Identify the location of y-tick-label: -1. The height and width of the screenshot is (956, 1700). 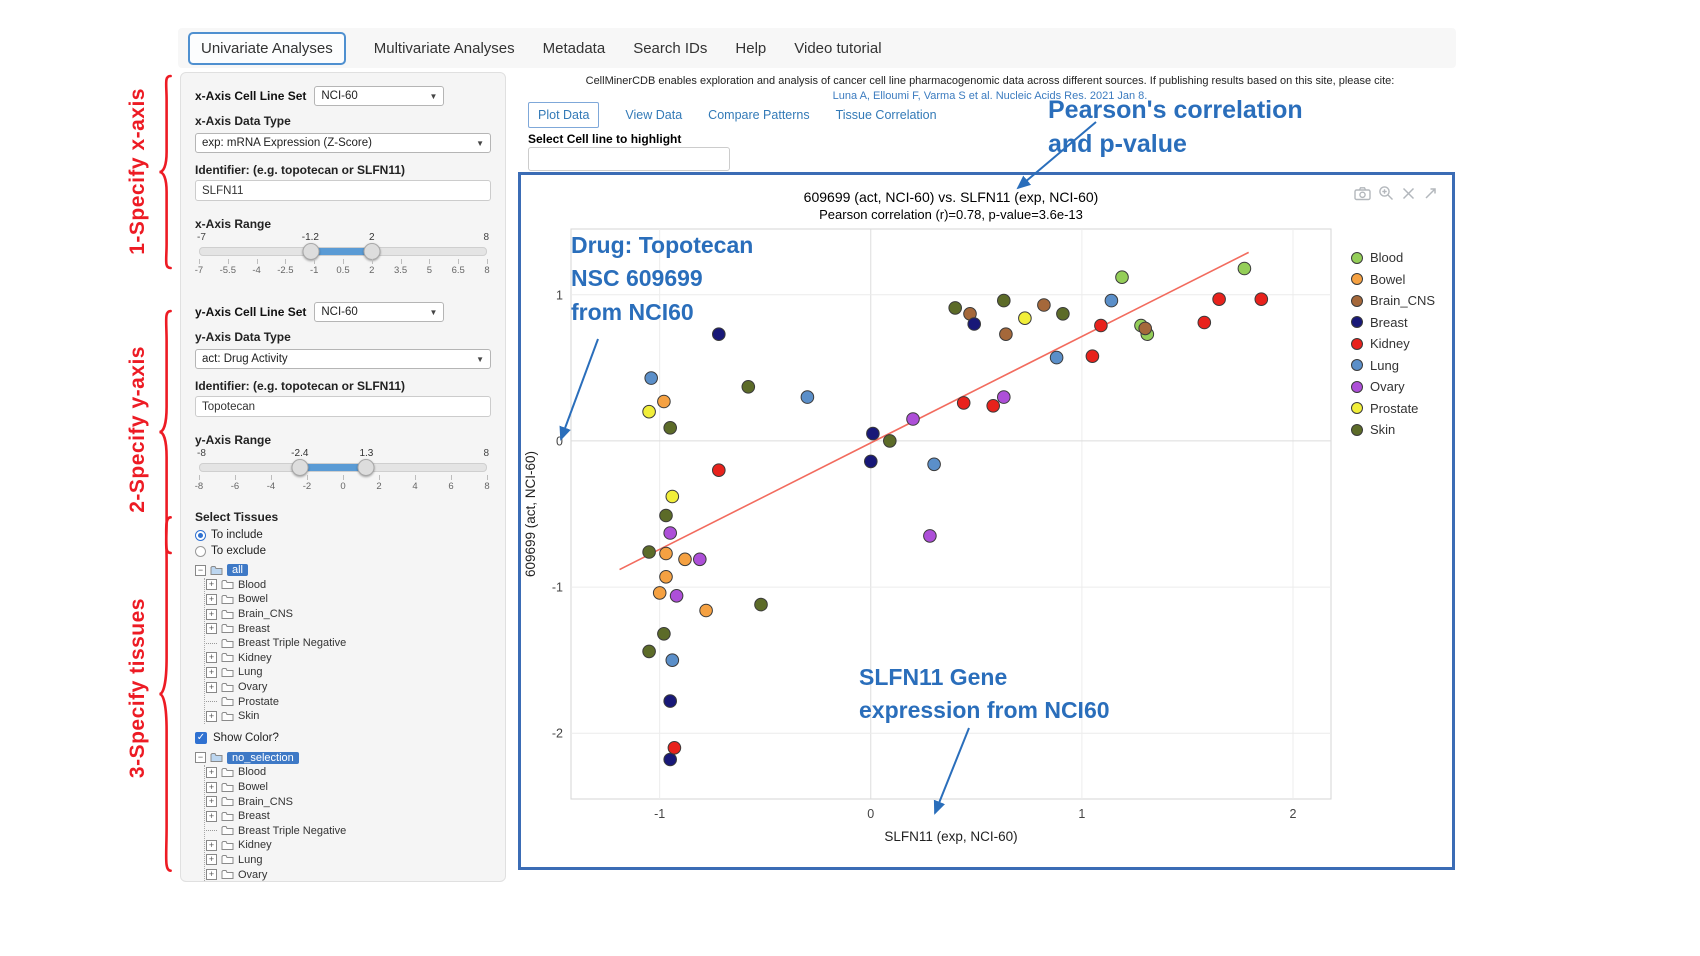
(557, 588).